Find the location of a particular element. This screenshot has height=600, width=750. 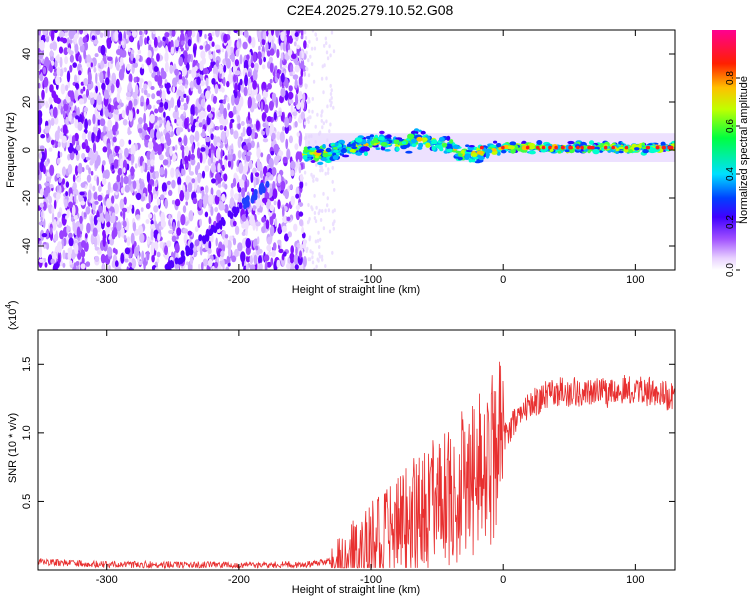

signal-peak is located at coordinates (657, 147).